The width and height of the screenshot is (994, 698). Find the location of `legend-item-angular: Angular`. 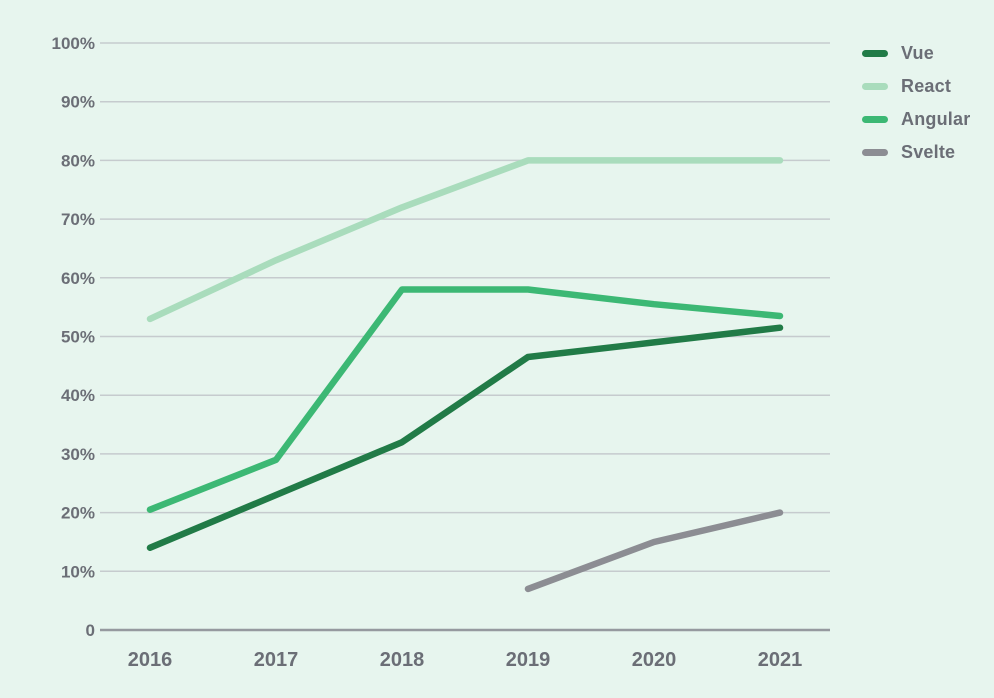

legend-item-angular: Angular is located at coordinates (916, 119).